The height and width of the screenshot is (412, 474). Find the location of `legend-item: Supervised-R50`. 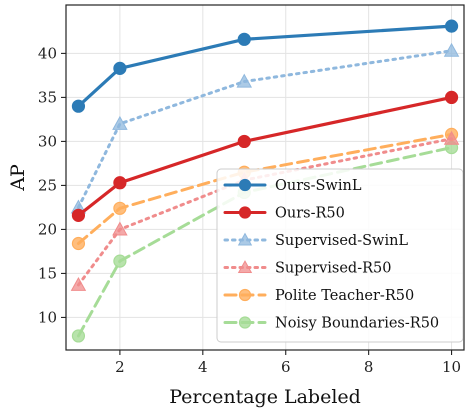

legend-item: Supervised-R50 is located at coordinates (307, 268).